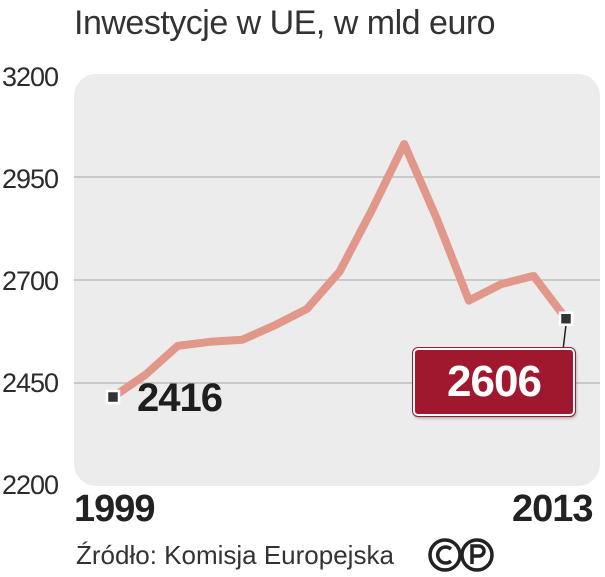  Describe the element at coordinates (564, 337) in the screenshot. I see `end-label-connector` at that location.